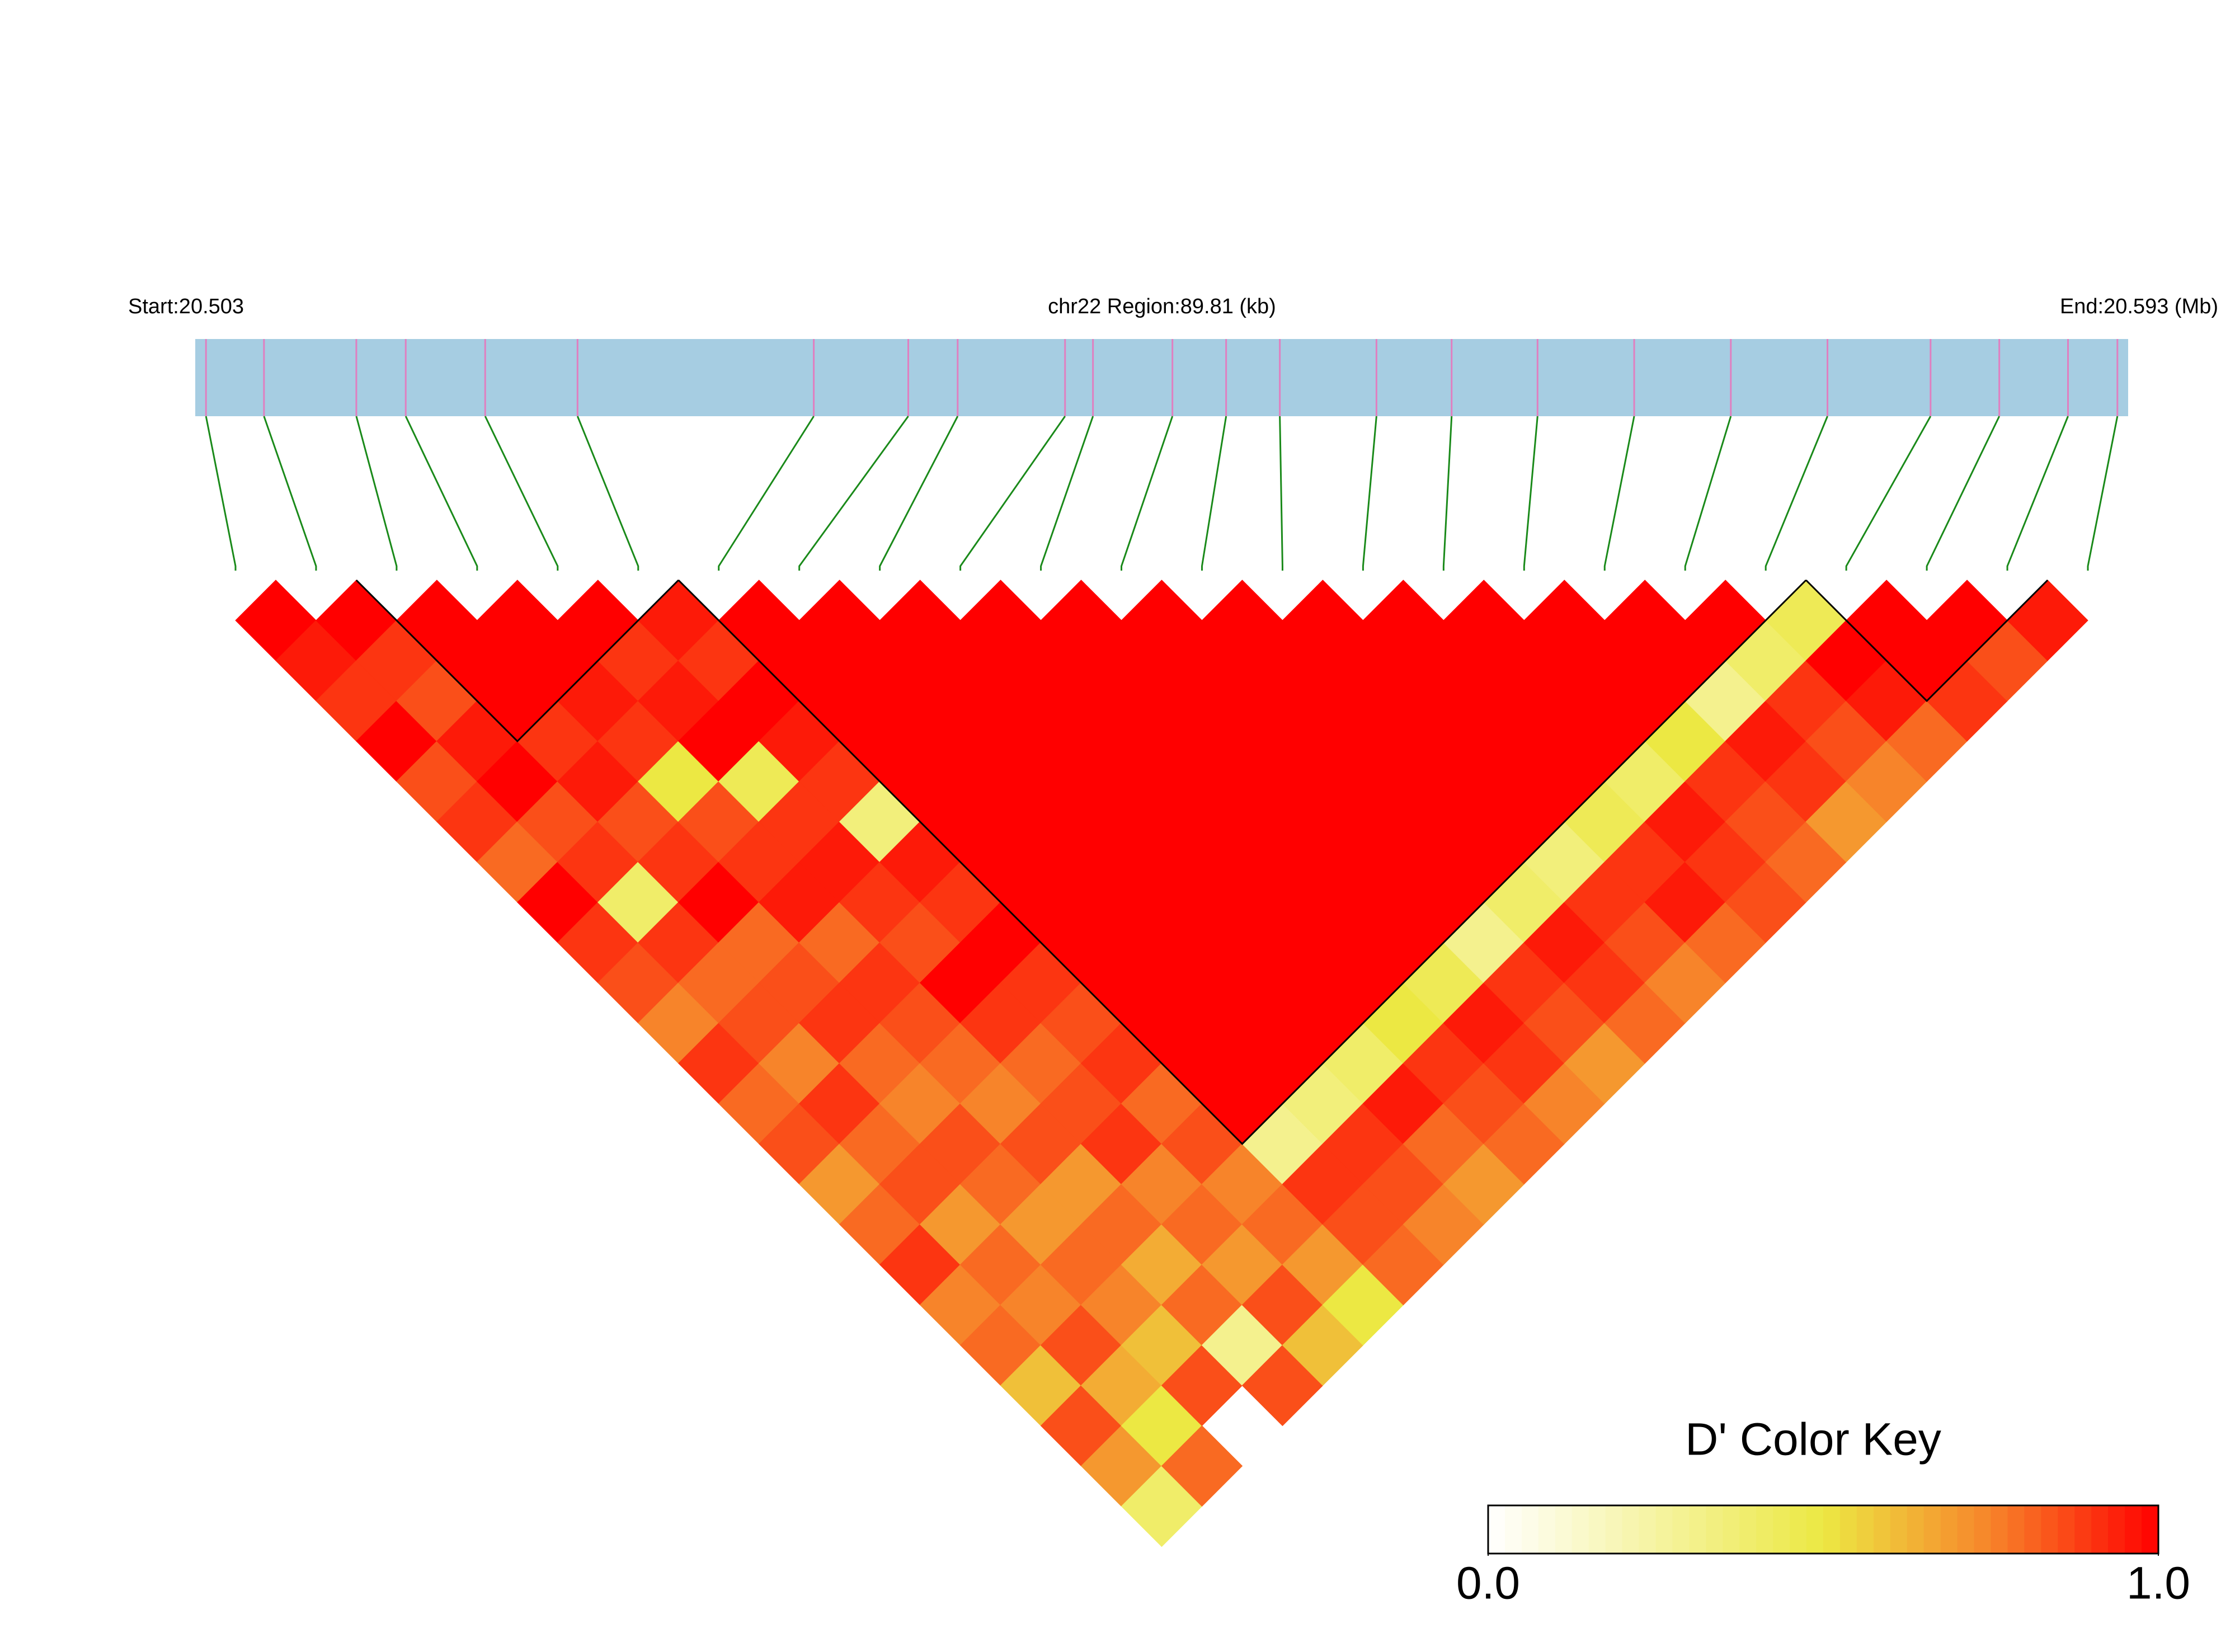 This screenshot has height=1652, width=2235. I want to click on end-label: End:20.593 (Mb), so click(2139, 306).